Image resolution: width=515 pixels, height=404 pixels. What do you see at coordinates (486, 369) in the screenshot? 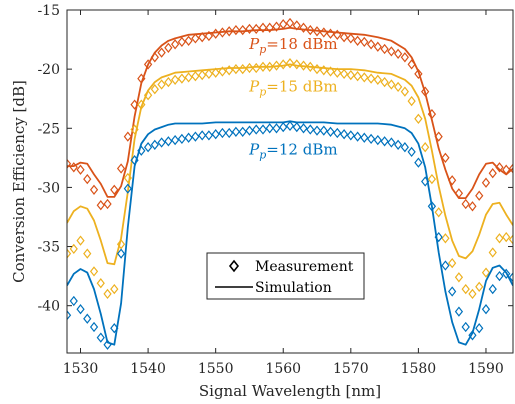
I see `x-tick-label: 1590` at bounding box center [486, 369].